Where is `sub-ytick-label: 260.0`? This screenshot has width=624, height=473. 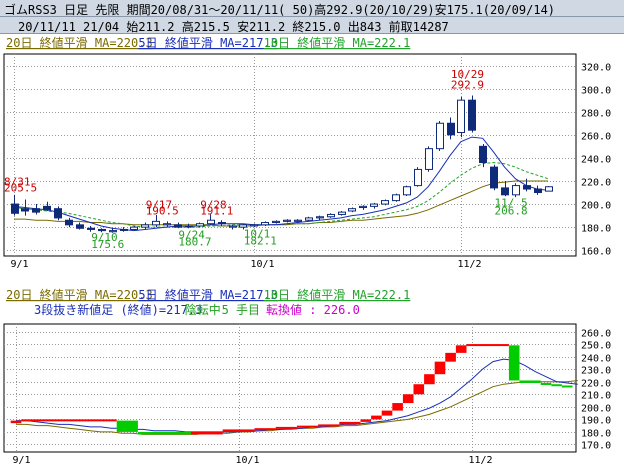 sub-ytick-label: 260.0 is located at coordinates (596, 334).